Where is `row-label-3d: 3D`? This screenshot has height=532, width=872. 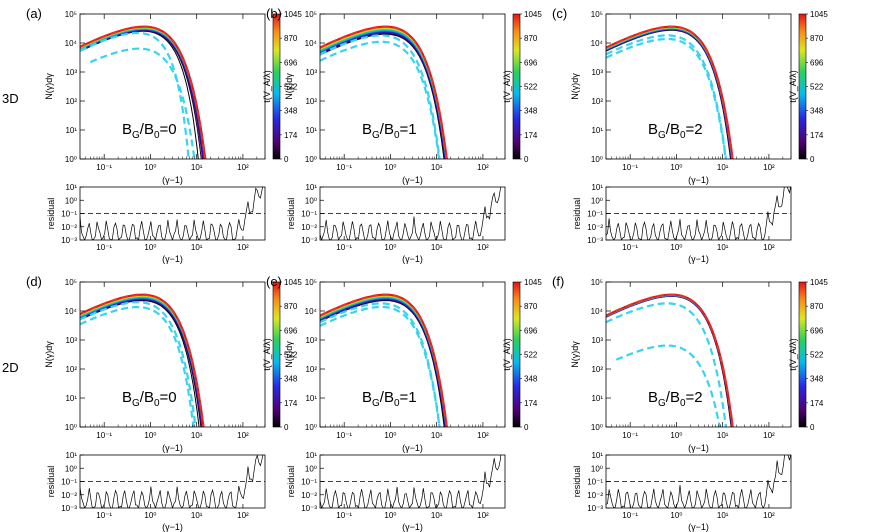
row-label-3d: 3D is located at coordinates (10, 98).